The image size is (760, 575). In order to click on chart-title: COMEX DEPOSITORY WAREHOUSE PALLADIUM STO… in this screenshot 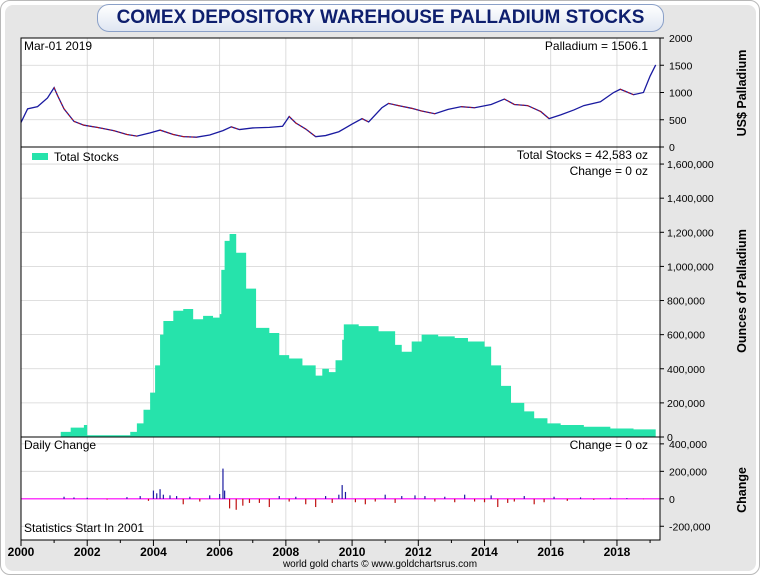, I will do `click(380, 17)`.